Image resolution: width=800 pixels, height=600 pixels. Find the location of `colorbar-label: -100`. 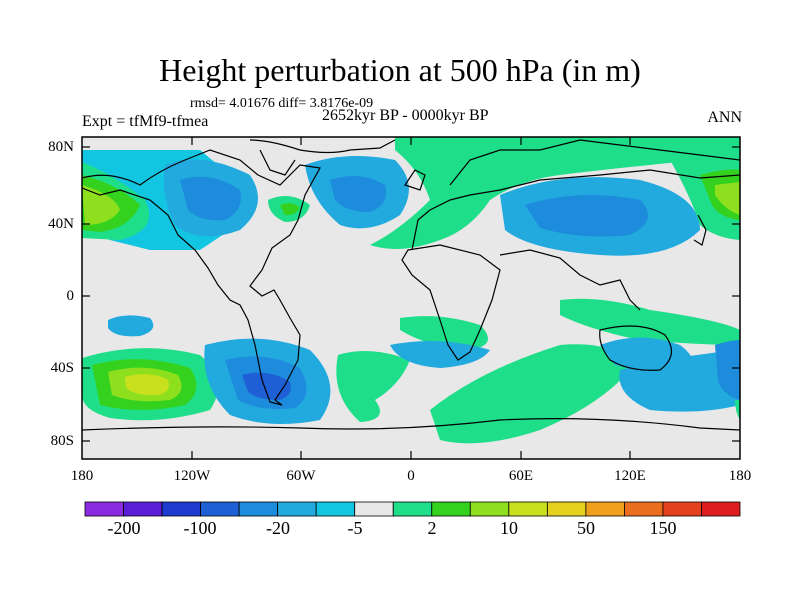

colorbar-label: -100 is located at coordinates (200, 528).